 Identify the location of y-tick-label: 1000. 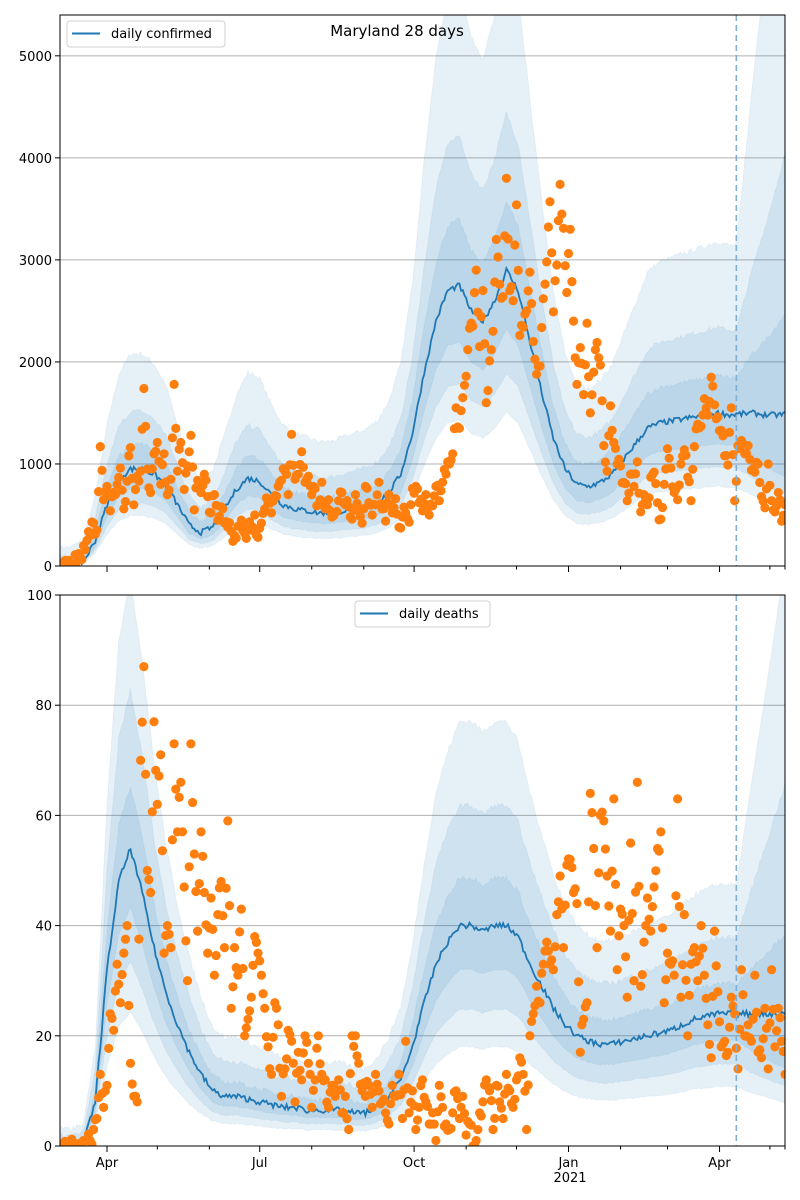
(35, 465).